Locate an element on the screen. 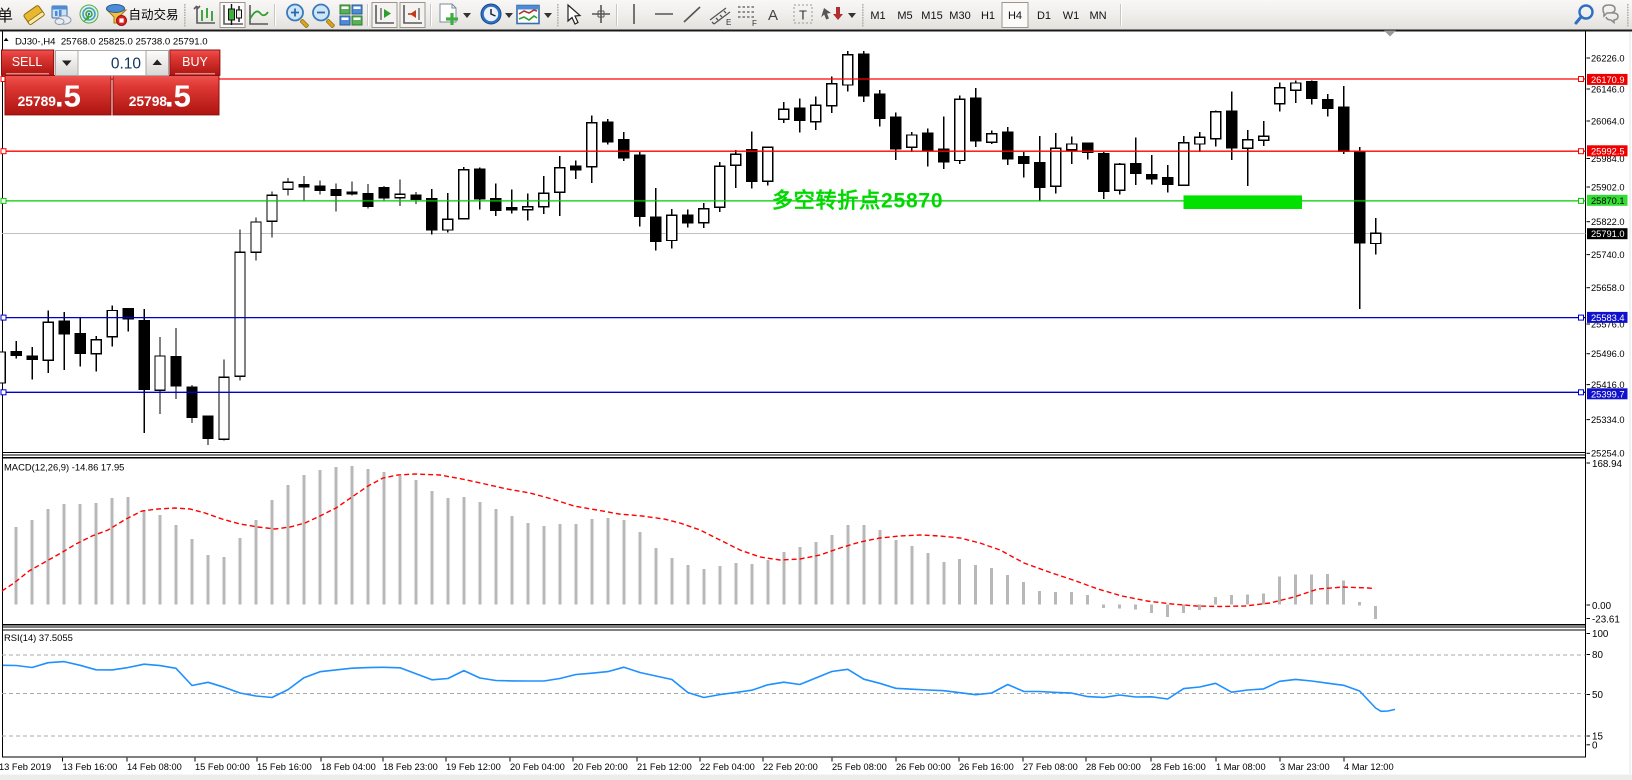  svg-text: M1 is located at coordinates (877, 16).